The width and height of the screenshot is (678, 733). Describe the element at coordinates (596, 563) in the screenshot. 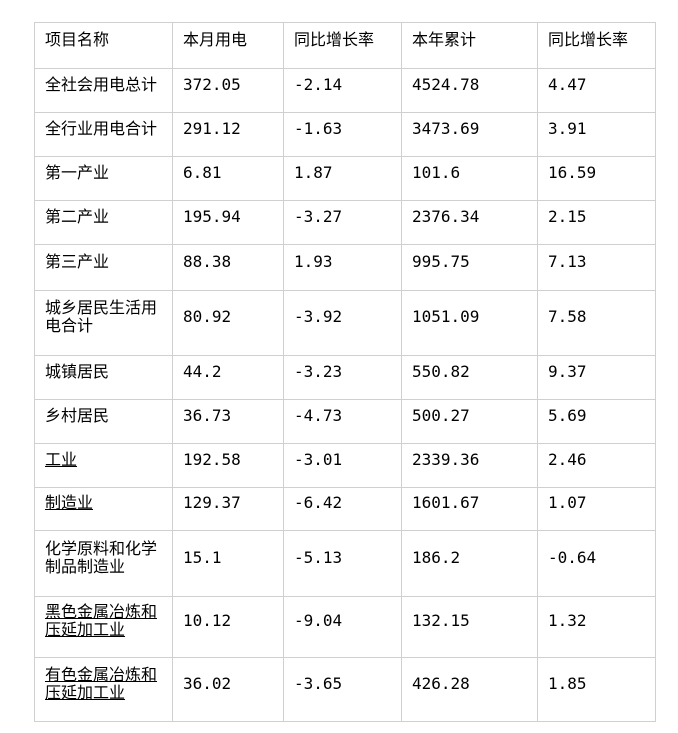

I see `value-cell: -0.64` at that location.